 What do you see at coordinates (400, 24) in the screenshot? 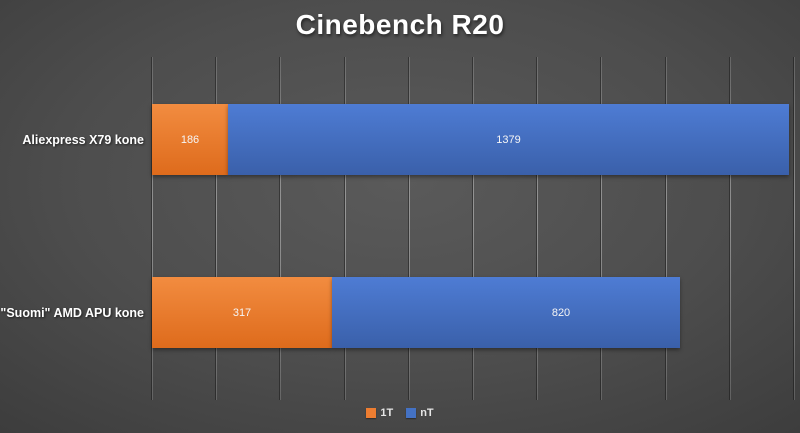
I see `chart-title: Cinebench R20` at bounding box center [400, 24].